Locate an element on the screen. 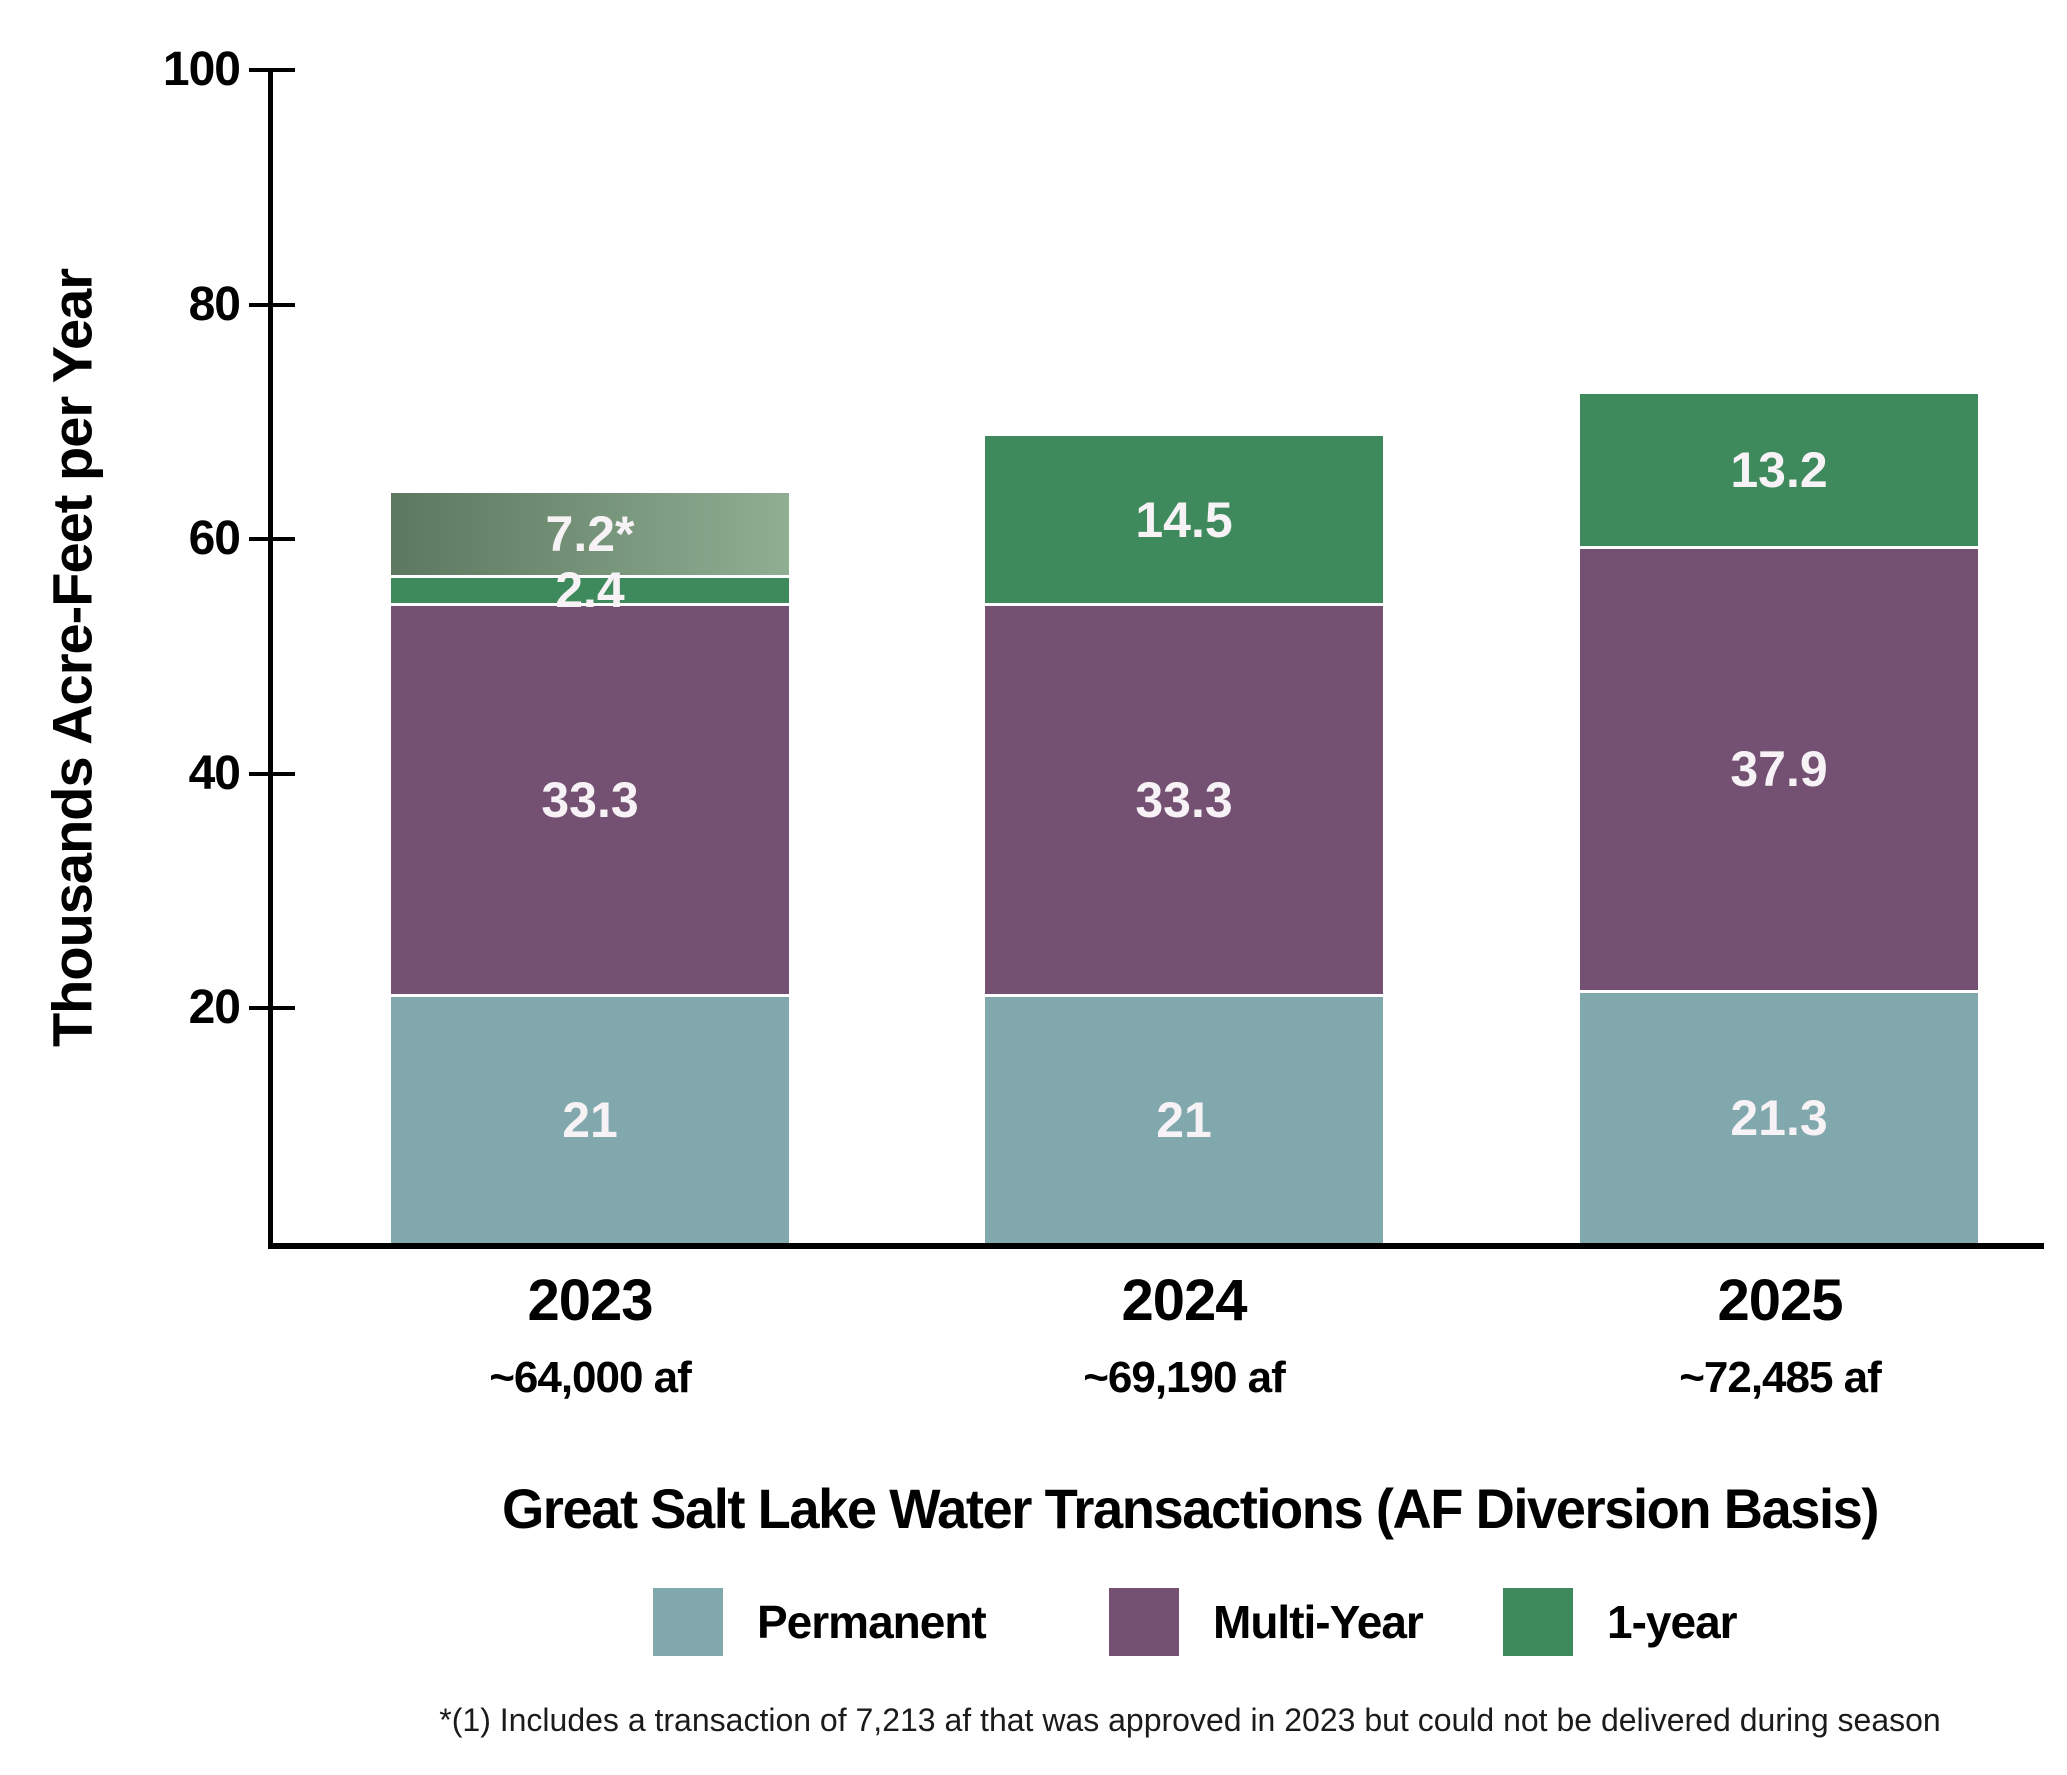 This screenshot has width=2067, height=1775. x-total-label: ~72,485 af is located at coordinates (1780, 1377).